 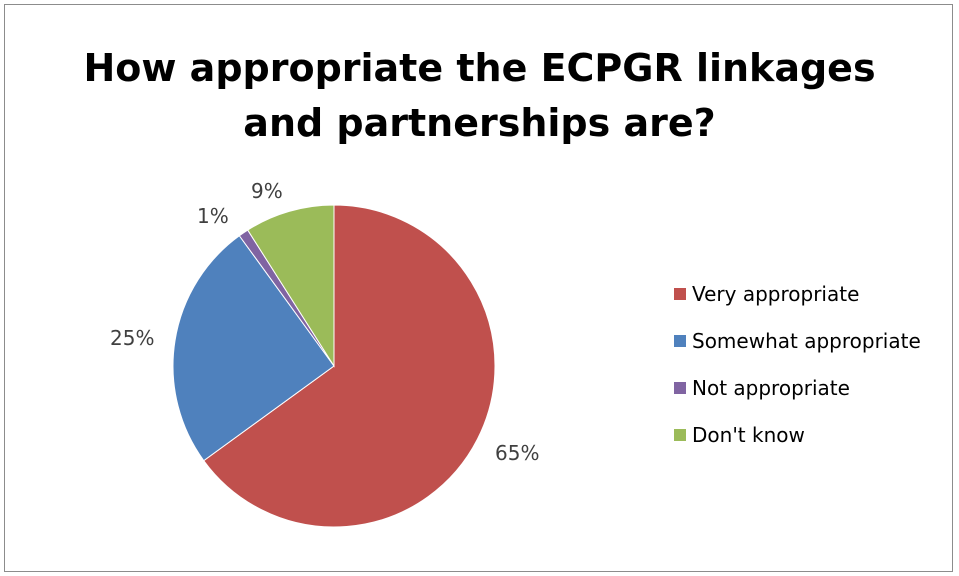 I want to click on data-label: 1%, so click(x=213, y=216).